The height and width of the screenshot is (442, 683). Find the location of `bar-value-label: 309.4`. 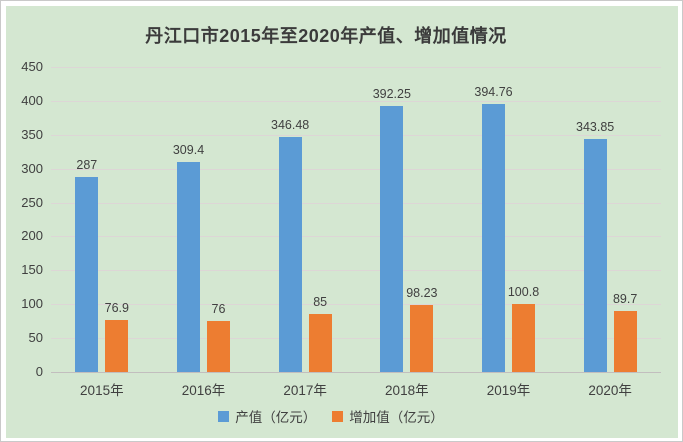

bar-value-label: 309.4 is located at coordinates (188, 150).